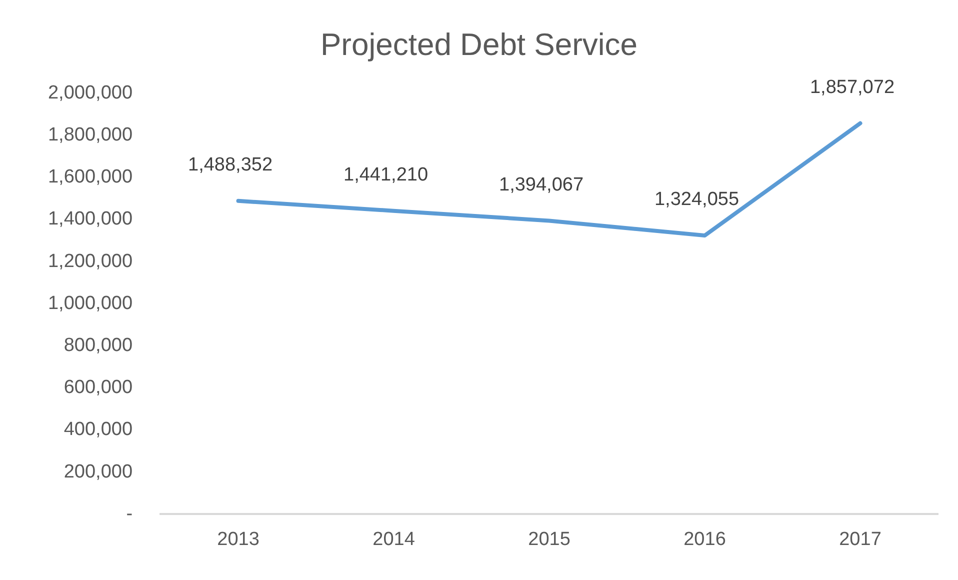 The image size is (958, 580). I want to click on x-tick-label: 2014, so click(394, 539).